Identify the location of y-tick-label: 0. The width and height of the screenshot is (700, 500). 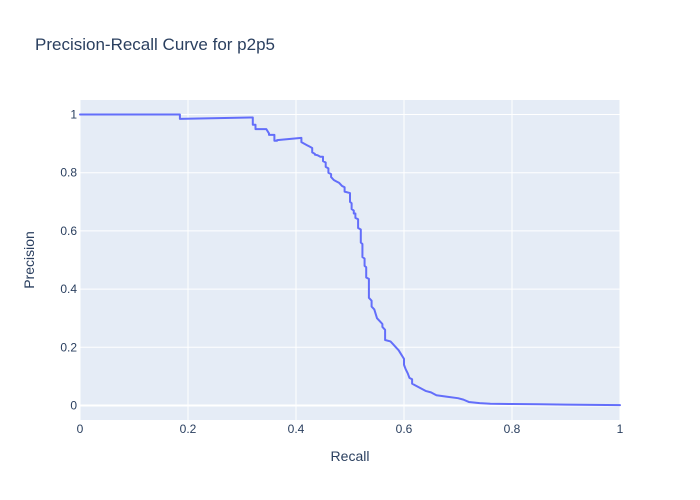
(73, 405).